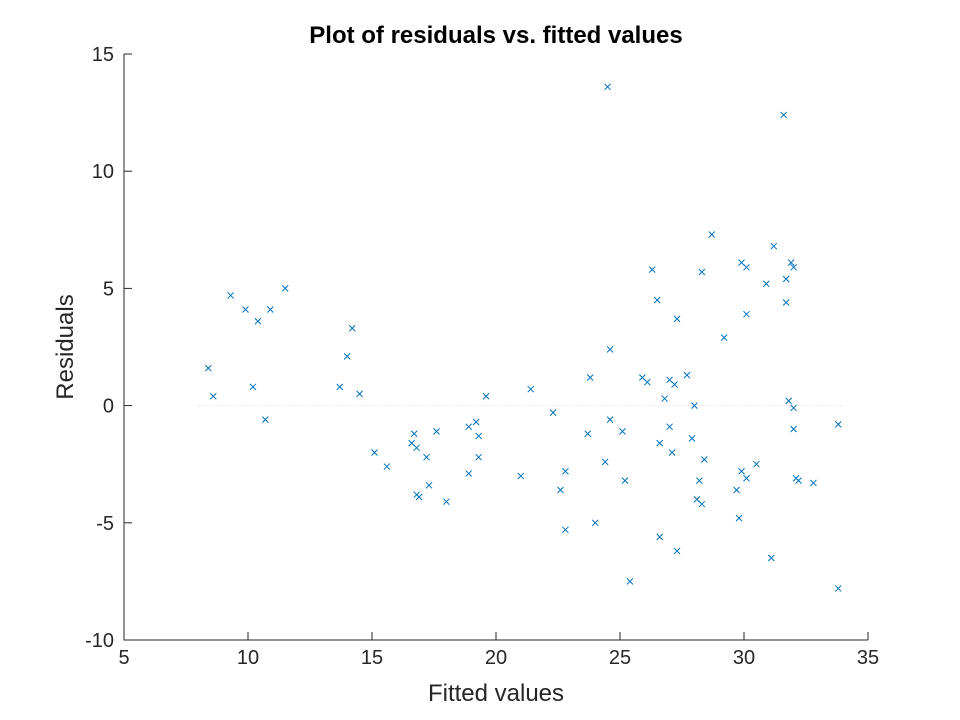 This screenshot has height=720, width=960. I want to click on y-tick-label: 5, so click(108, 289).